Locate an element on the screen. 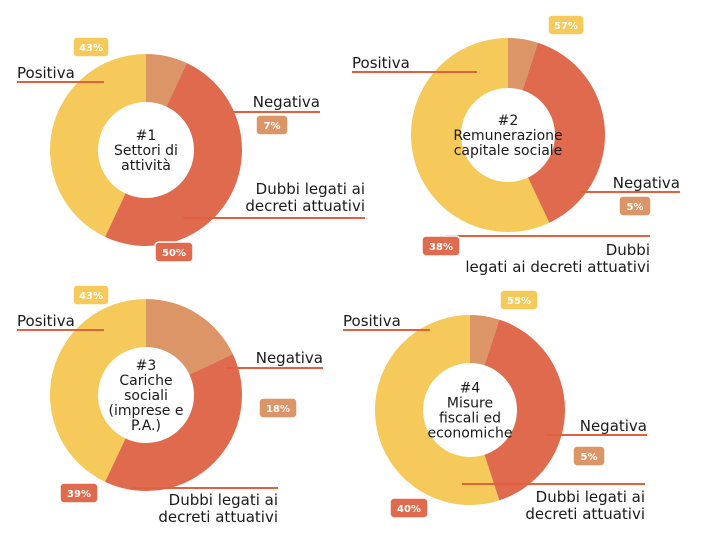 This screenshot has height=546, width=706. center-label: #3 Cariche sociali (imprese e P.A.) is located at coordinates (146, 396).